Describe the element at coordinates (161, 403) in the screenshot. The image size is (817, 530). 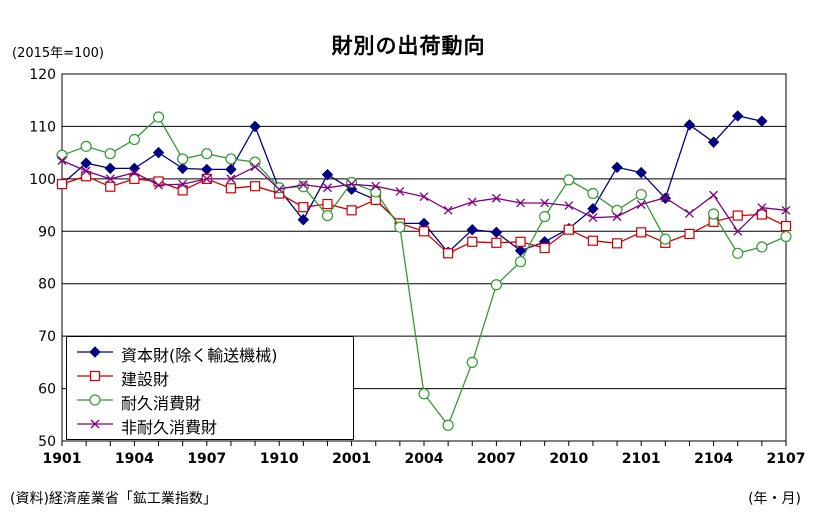
I see `legend-label-durable-consumer-goods: 耐久消費財` at that location.